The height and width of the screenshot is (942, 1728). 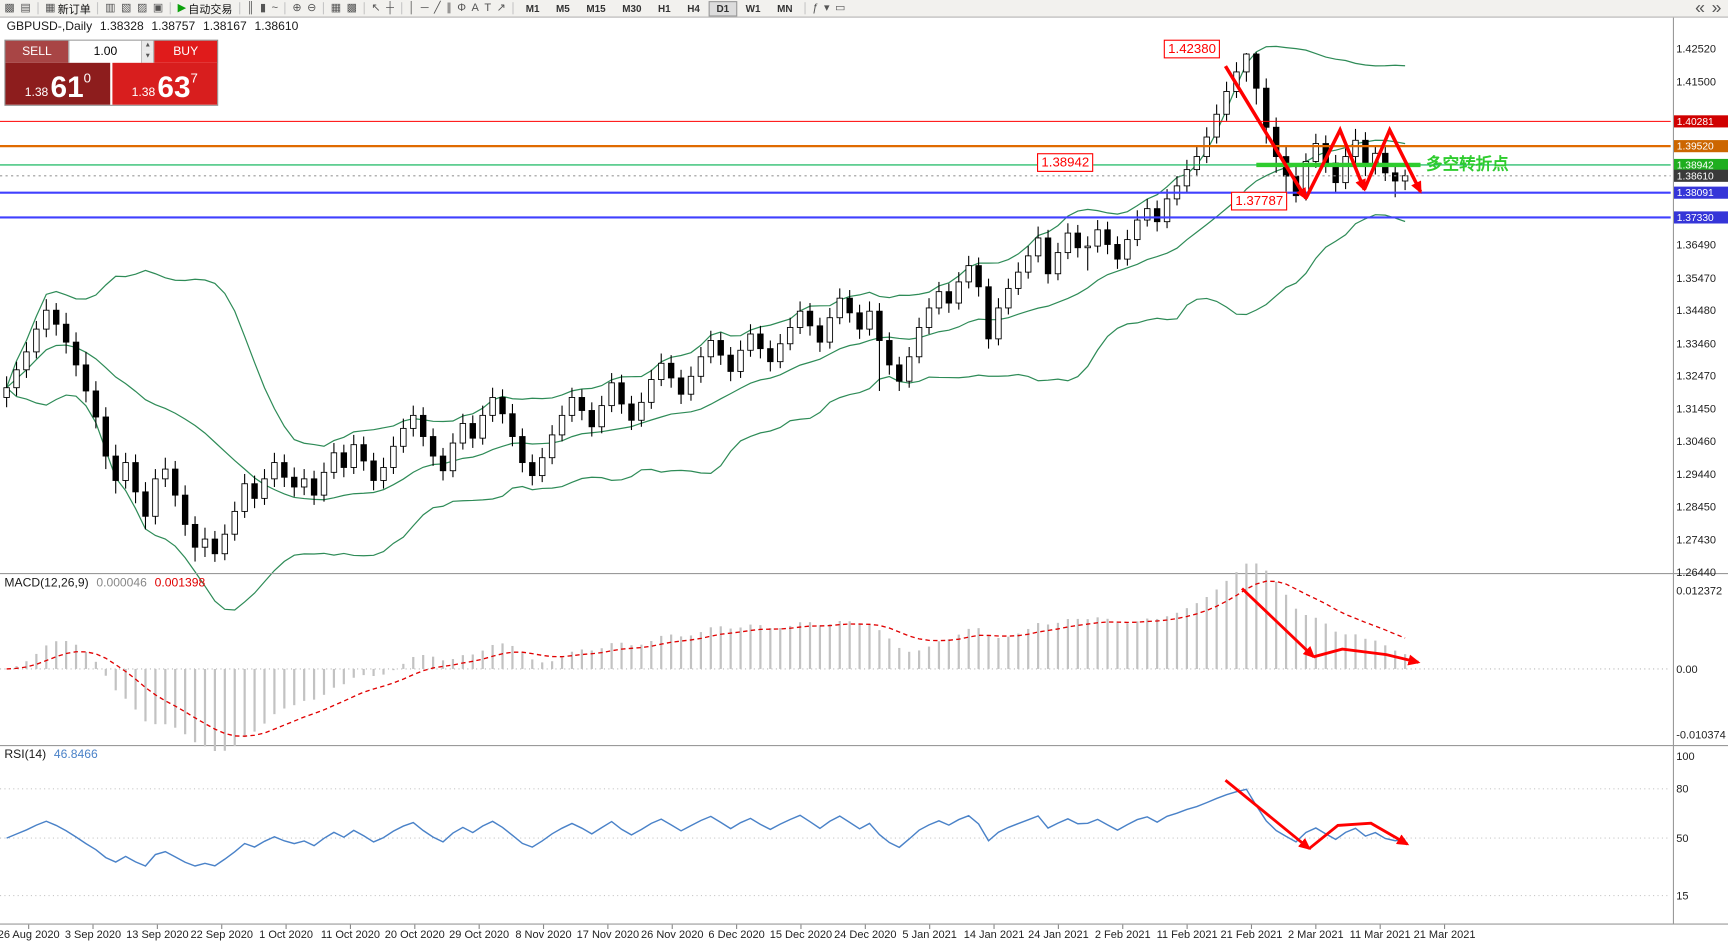 I want to click on svg-text: 1.39520, so click(x=1695, y=147).